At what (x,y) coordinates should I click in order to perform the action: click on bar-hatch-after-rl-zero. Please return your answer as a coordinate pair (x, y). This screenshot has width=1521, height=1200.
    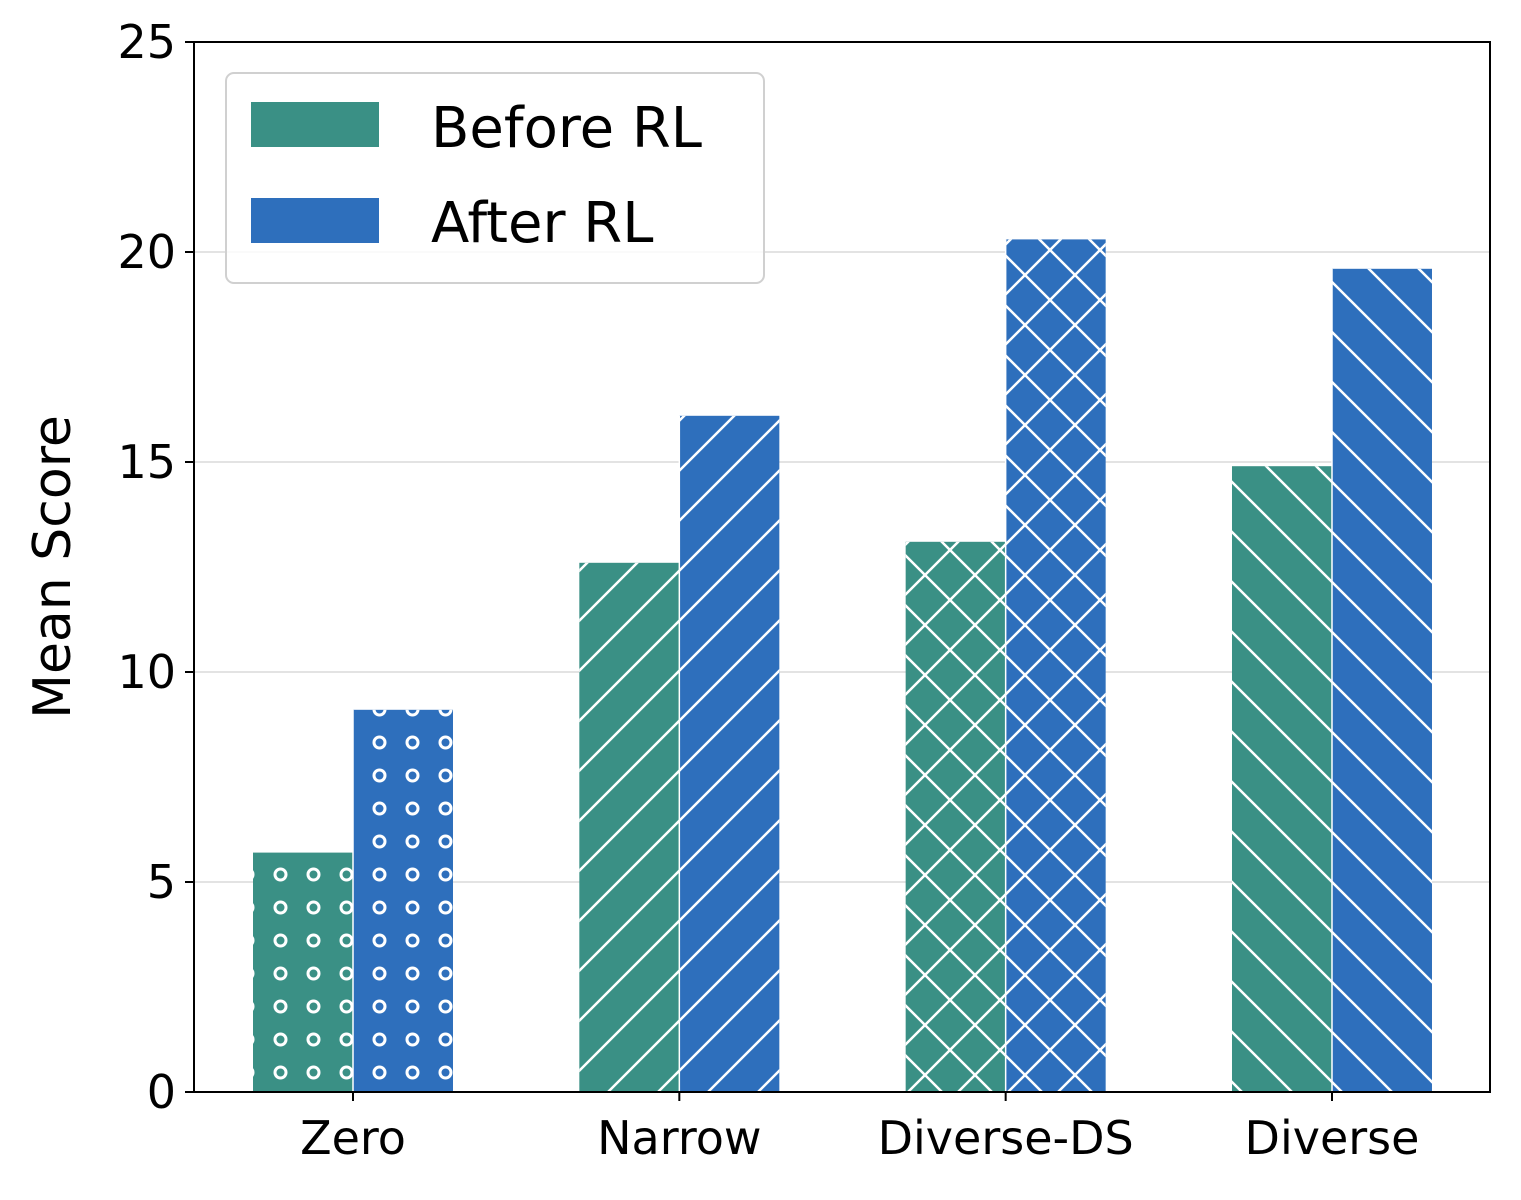
    Looking at the image, I should click on (403, 900).